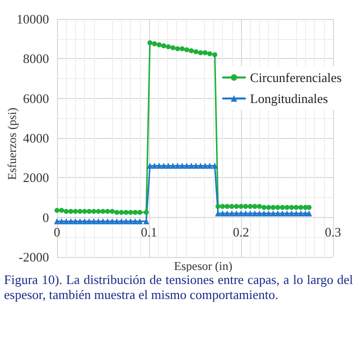  Describe the element at coordinates (289, 98) in the screenshot. I see `legend-label: Longitudinales` at that location.